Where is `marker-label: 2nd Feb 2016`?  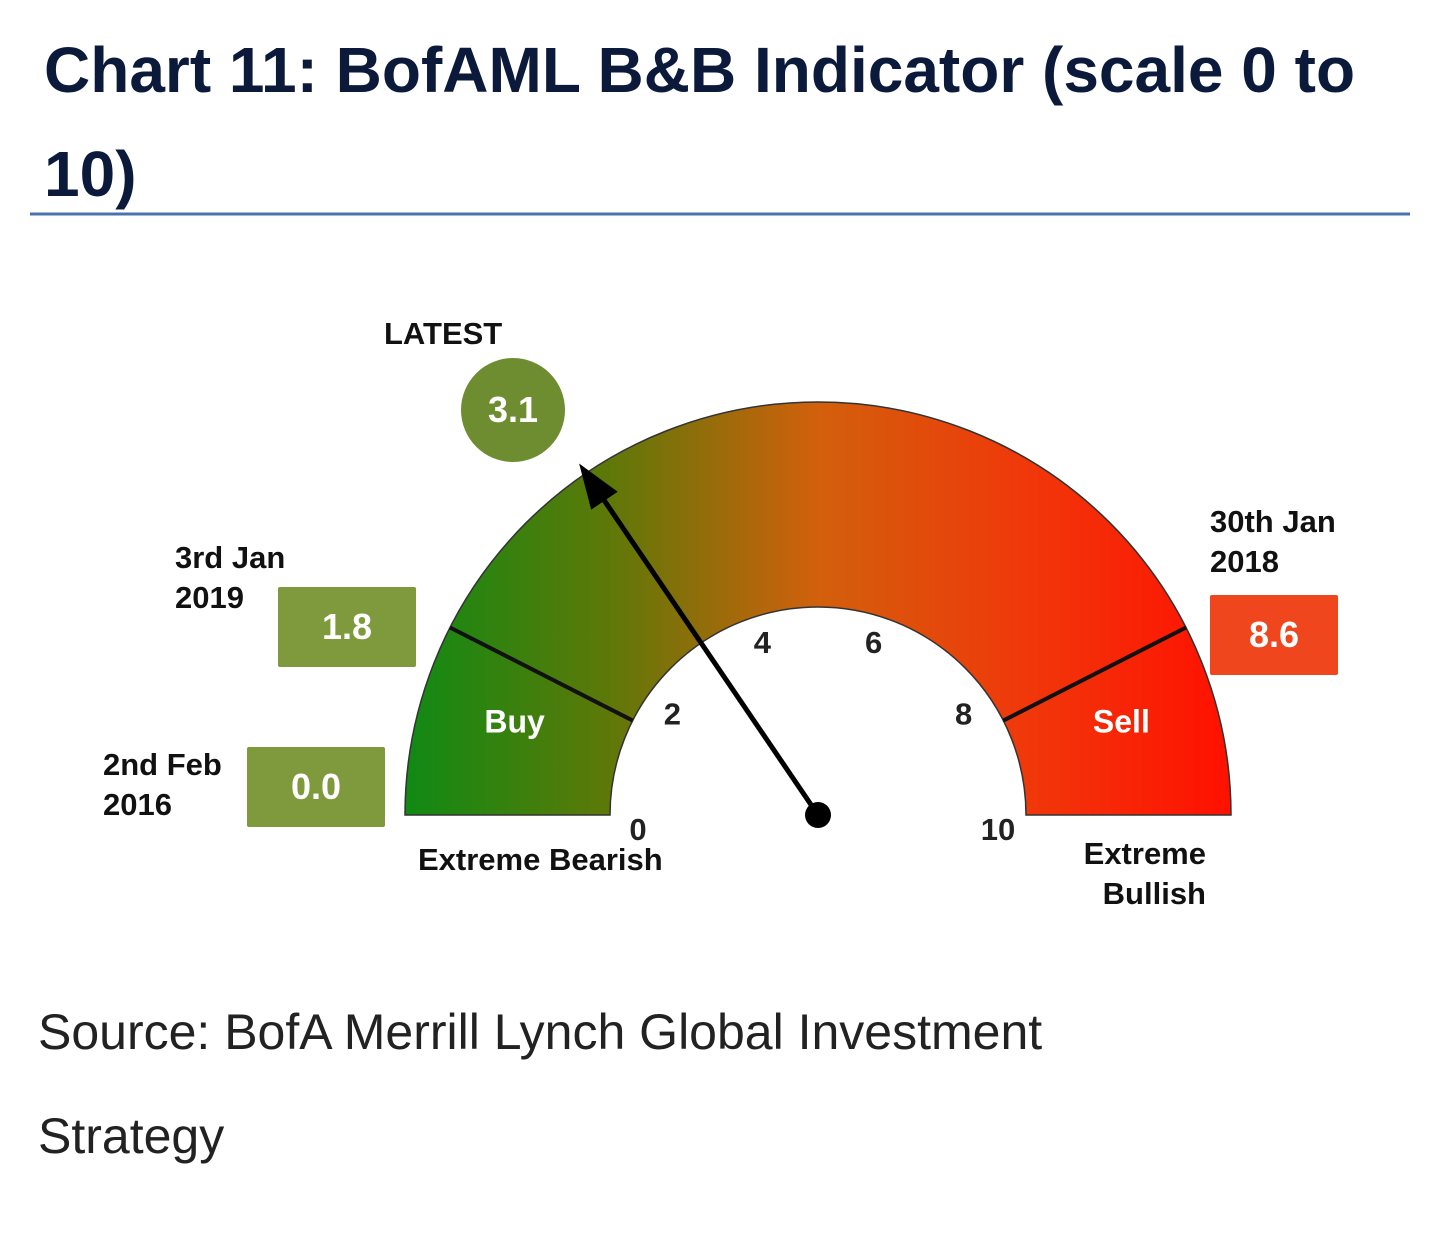 marker-label: 2nd Feb 2016 is located at coordinates (162, 784).